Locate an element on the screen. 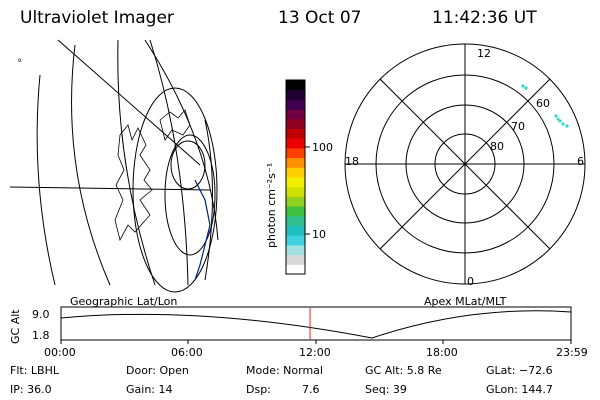 The height and width of the screenshot is (400, 600). gc-alt-ylabel: GC Alt is located at coordinates (15, 326).